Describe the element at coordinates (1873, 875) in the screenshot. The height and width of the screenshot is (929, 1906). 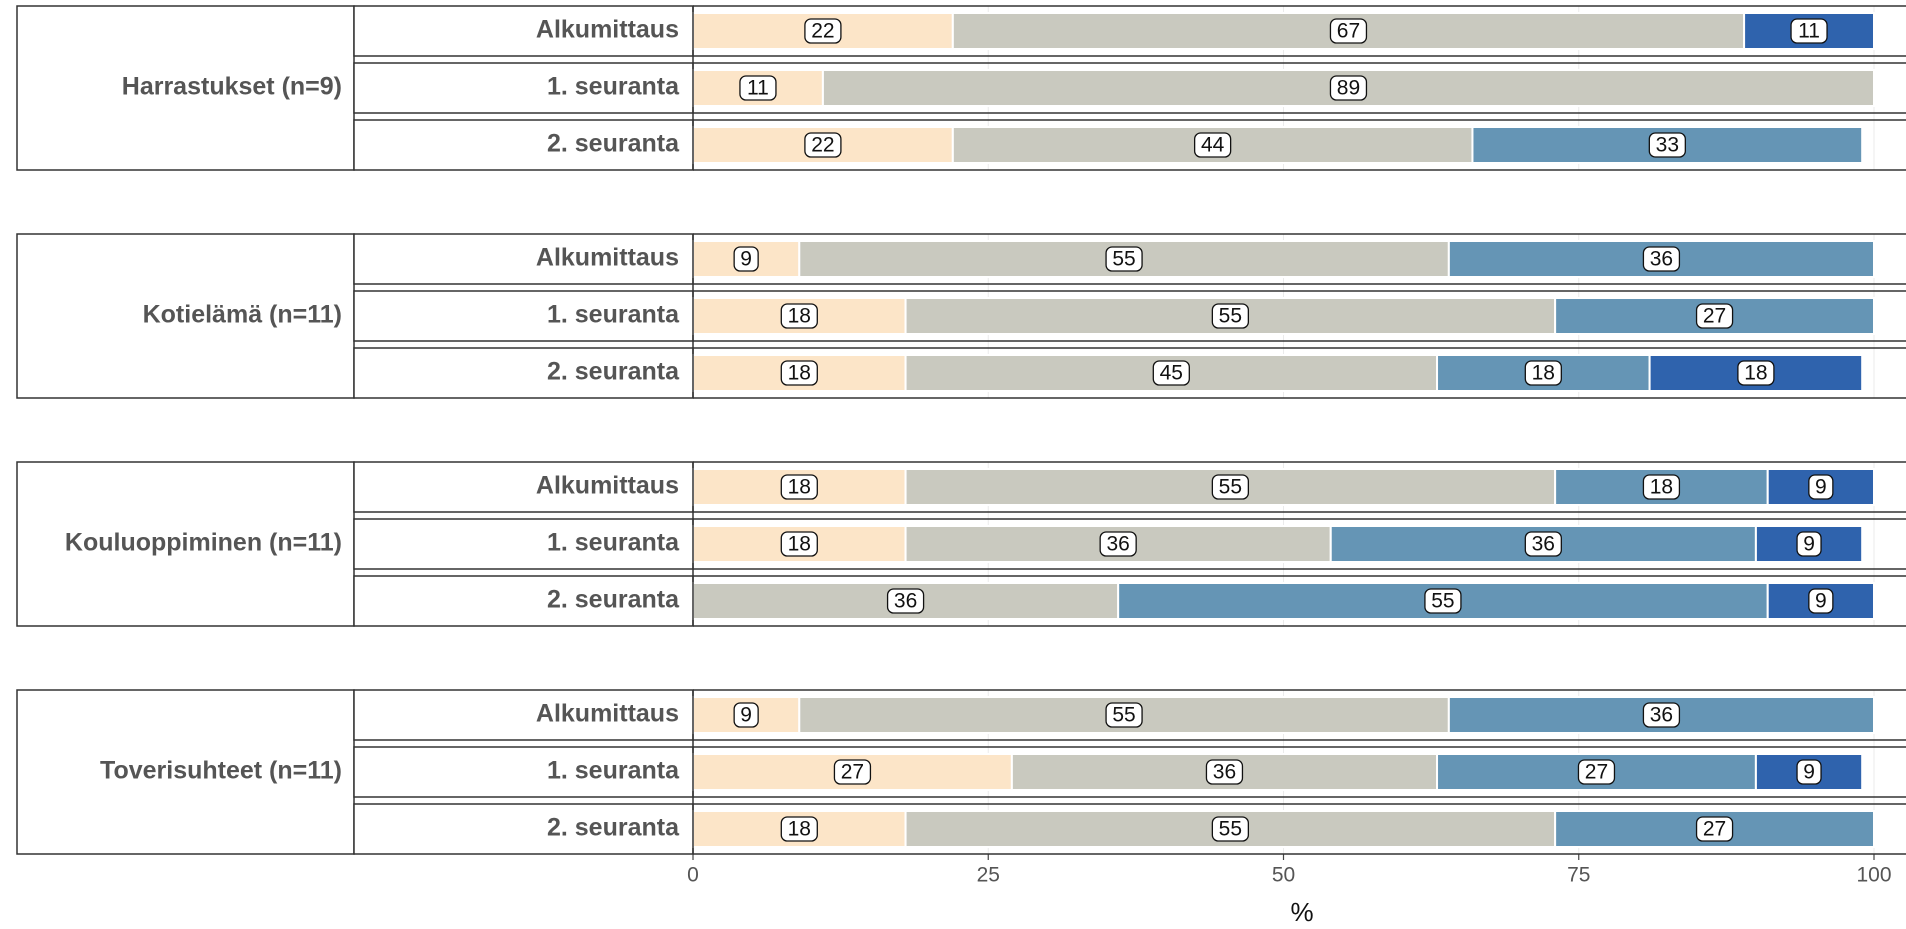
I see `x-tick-label: 100` at that location.